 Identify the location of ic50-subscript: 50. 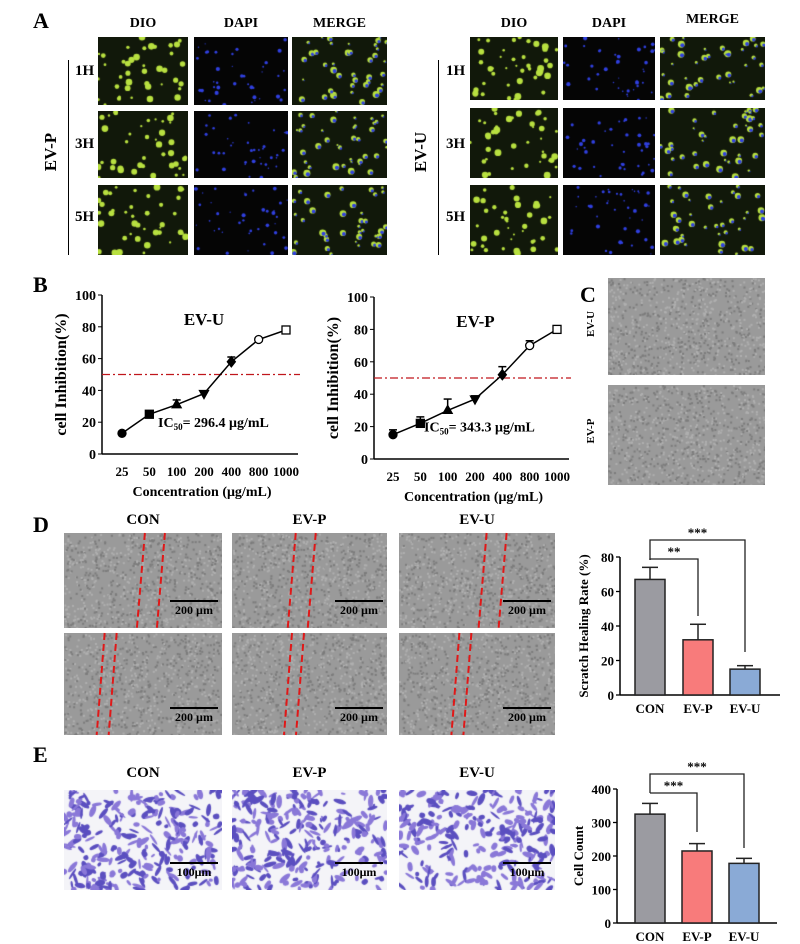
(445, 432).